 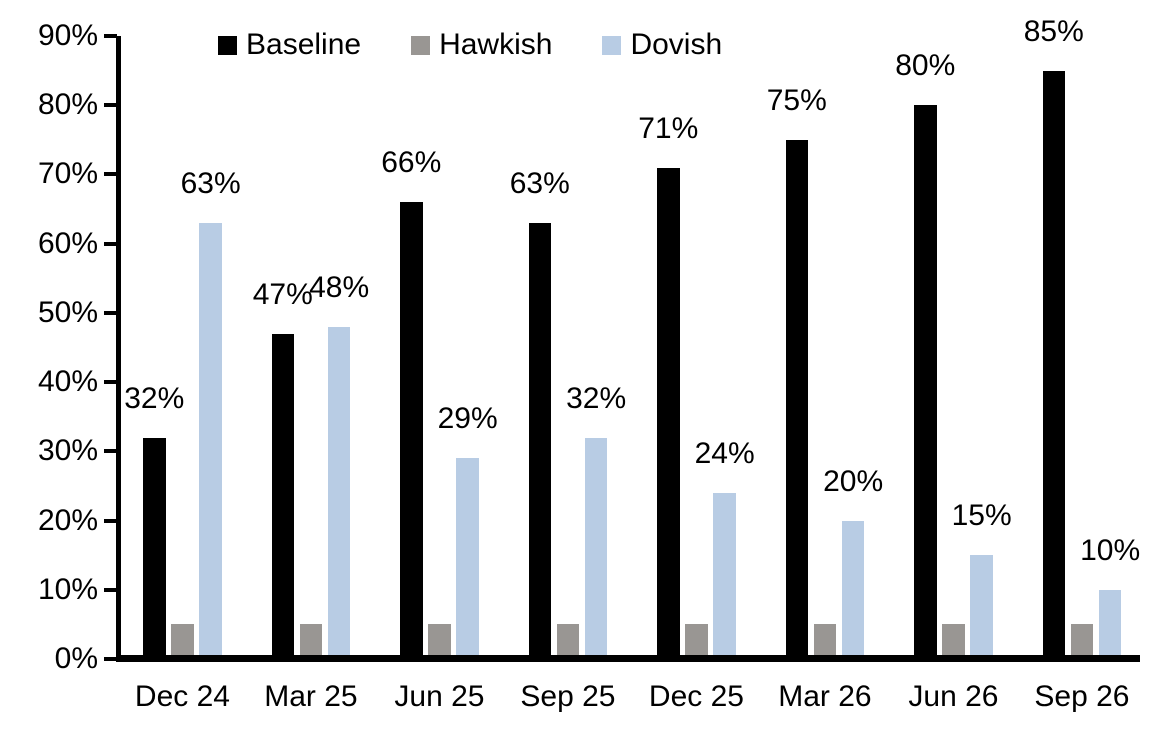 I want to click on data-label-dovish: 32%, so click(x=596, y=398).